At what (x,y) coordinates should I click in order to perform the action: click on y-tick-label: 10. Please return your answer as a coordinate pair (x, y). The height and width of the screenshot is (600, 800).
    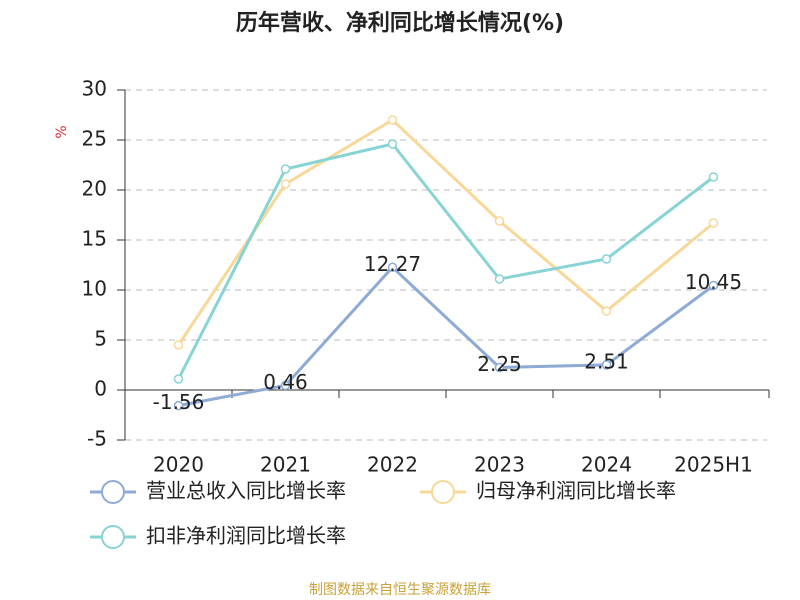
    Looking at the image, I should click on (94, 289).